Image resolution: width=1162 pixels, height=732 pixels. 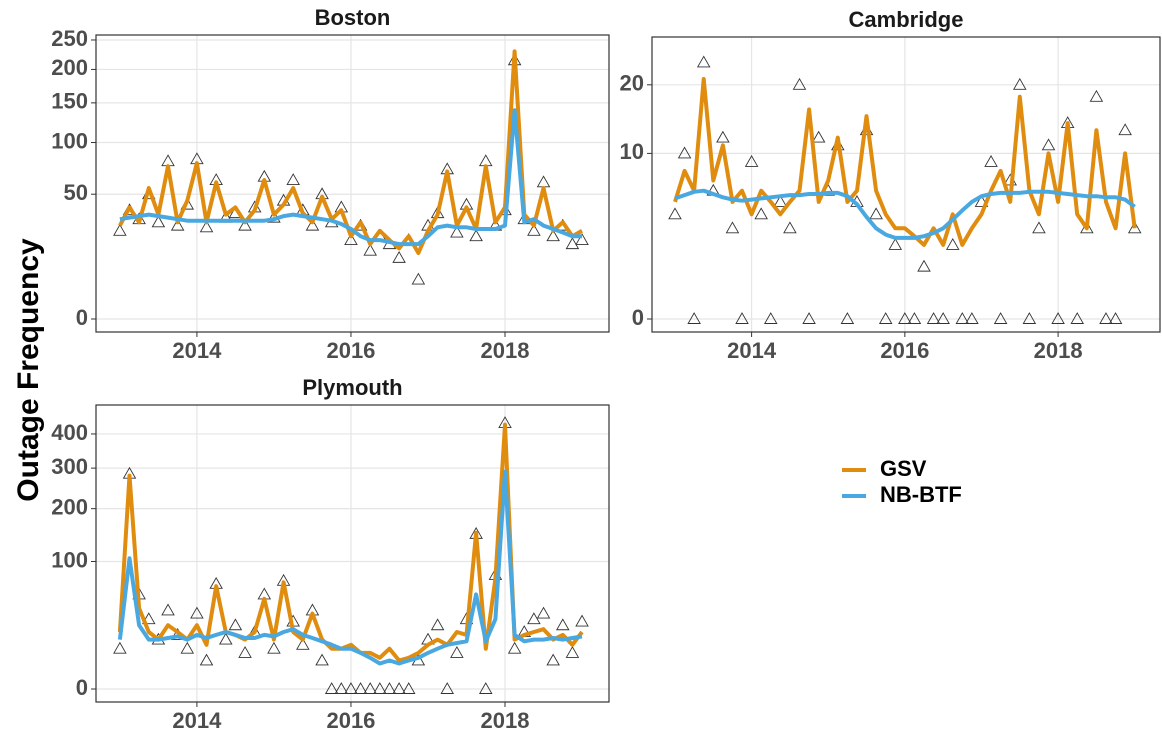 What do you see at coordinates (69, 101) in the screenshot?
I see `y-tick-label: 150` at bounding box center [69, 101].